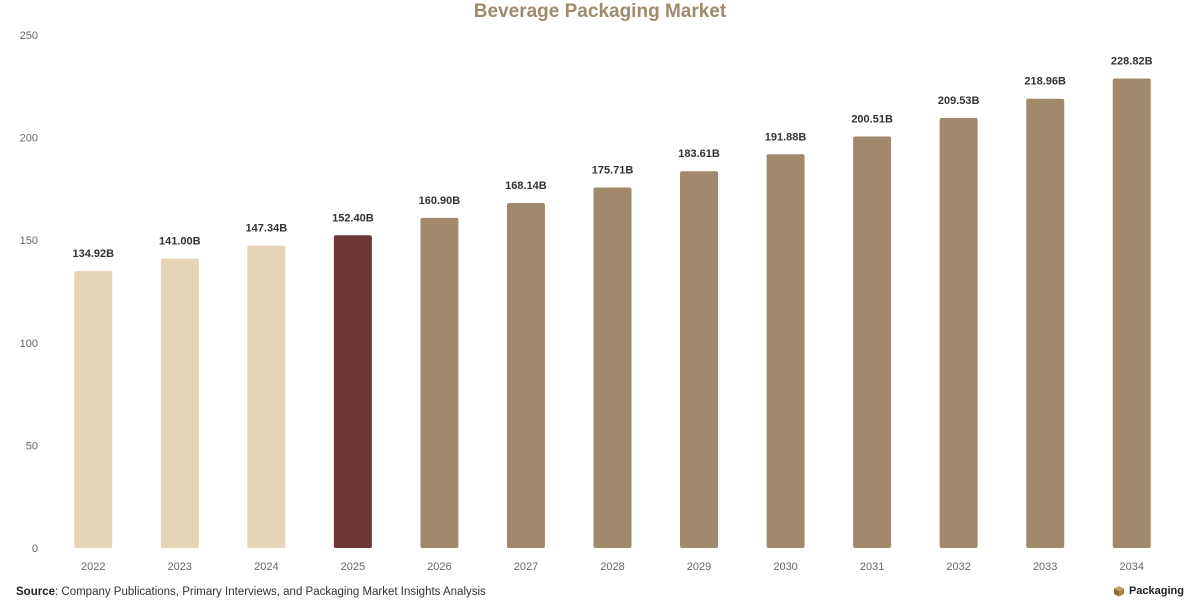 Image resolution: width=1200 pixels, height=600 pixels. Describe the element at coordinates (526, 567) in the screenshot. I see `x-tick-label: 2027` at that location.